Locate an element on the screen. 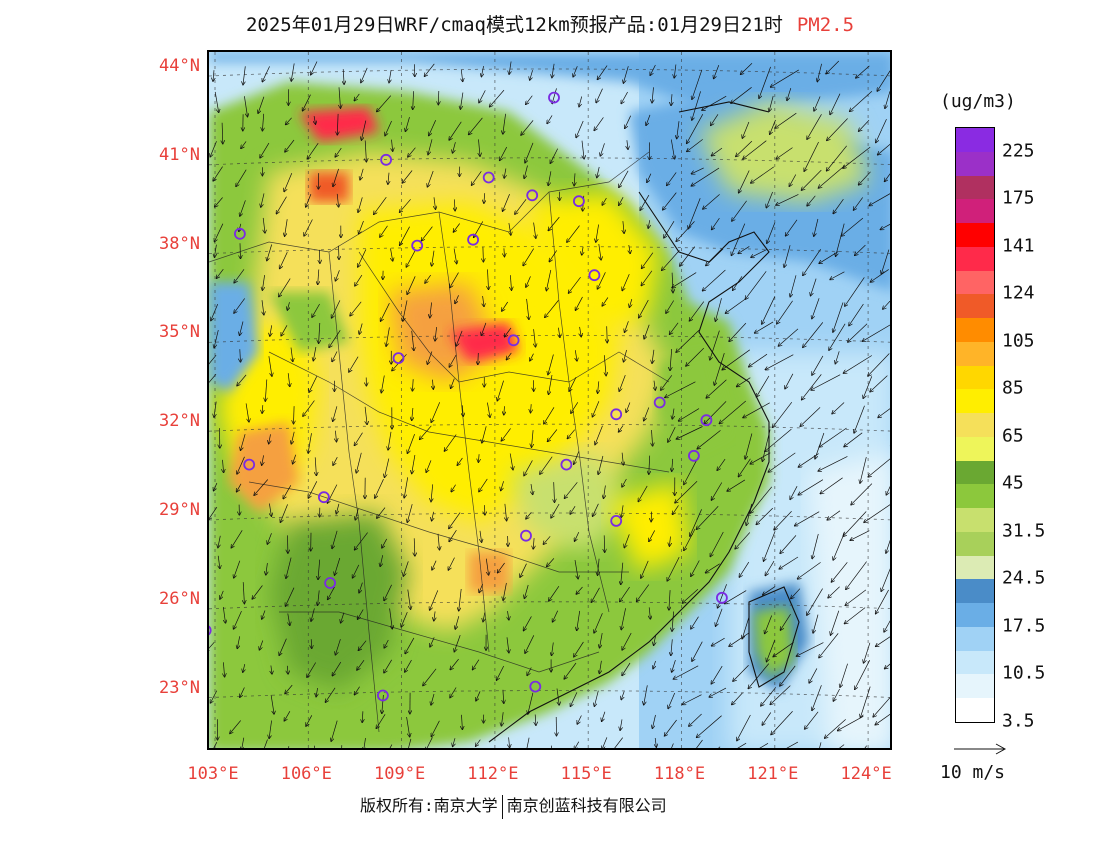 This screenshot has height=850, width=1100. legend-value-label: 3.5 is located at coordinates (1018, 721).